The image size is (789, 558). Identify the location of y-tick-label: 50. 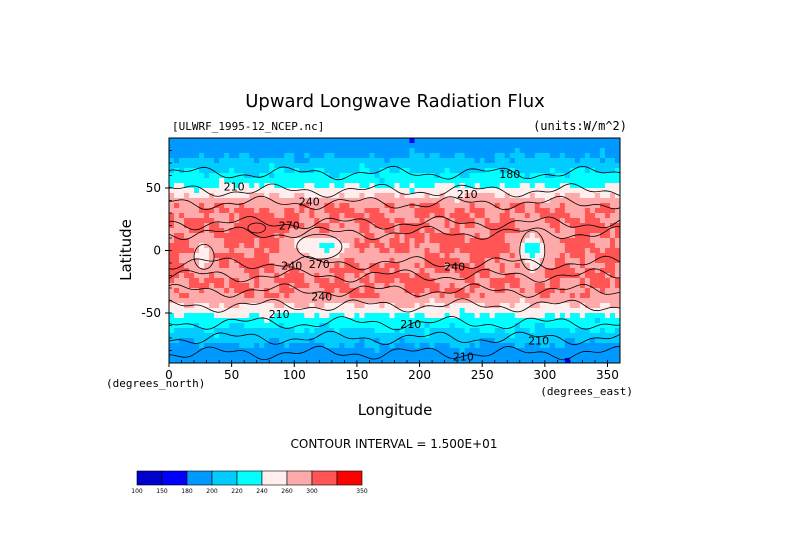
(153, 188).